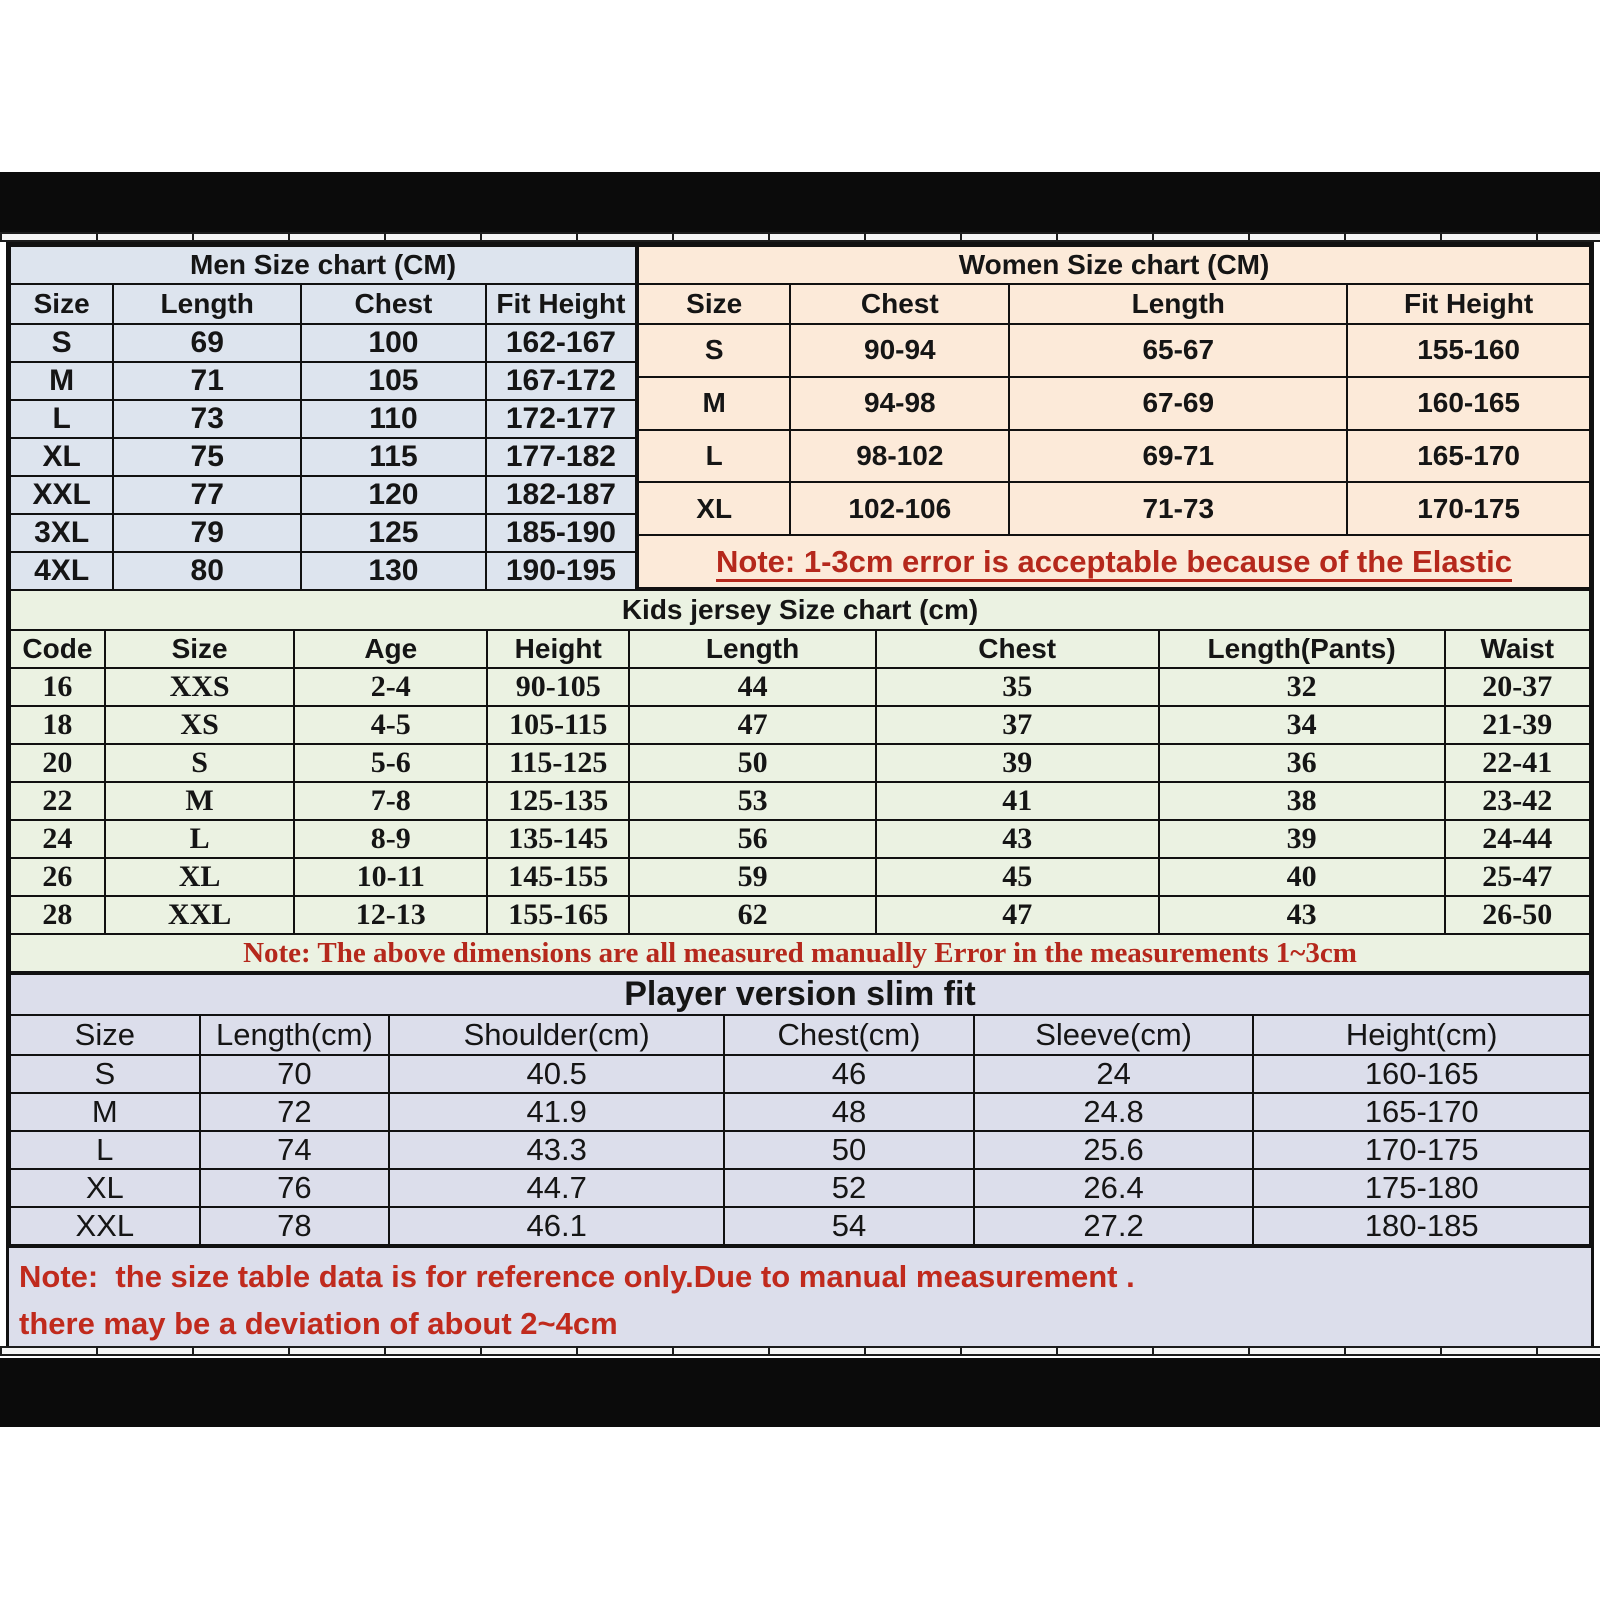 This screenshot has height=1600, width=1600. I want to click on table-cell: 167-172, so click(561, 381).